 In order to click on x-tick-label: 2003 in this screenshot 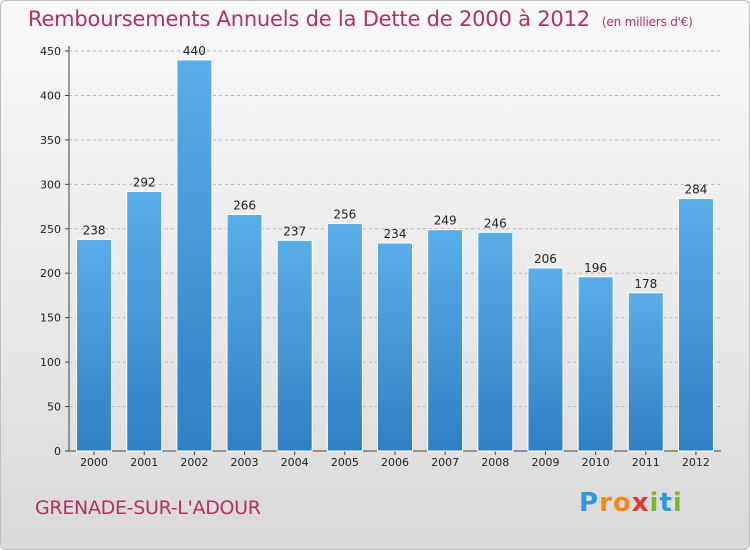, I will do `click(245, 462)`.